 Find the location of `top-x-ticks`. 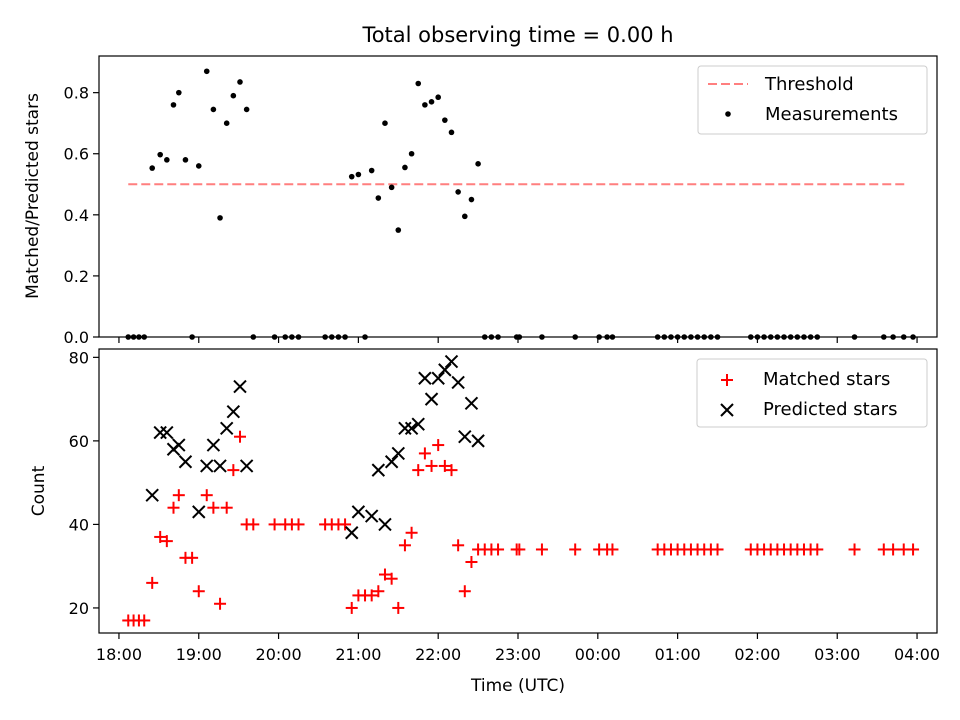

top-x-ticks is located at coordinates (518, 340).